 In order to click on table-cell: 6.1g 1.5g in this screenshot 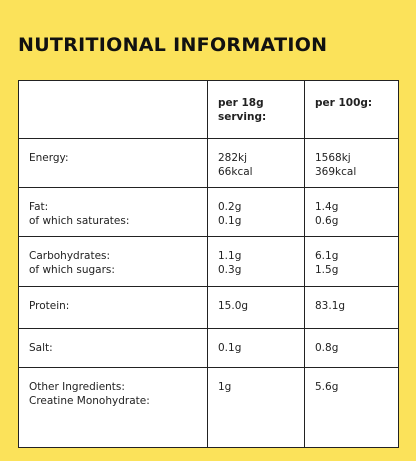, I will do `click(351, 261)`.